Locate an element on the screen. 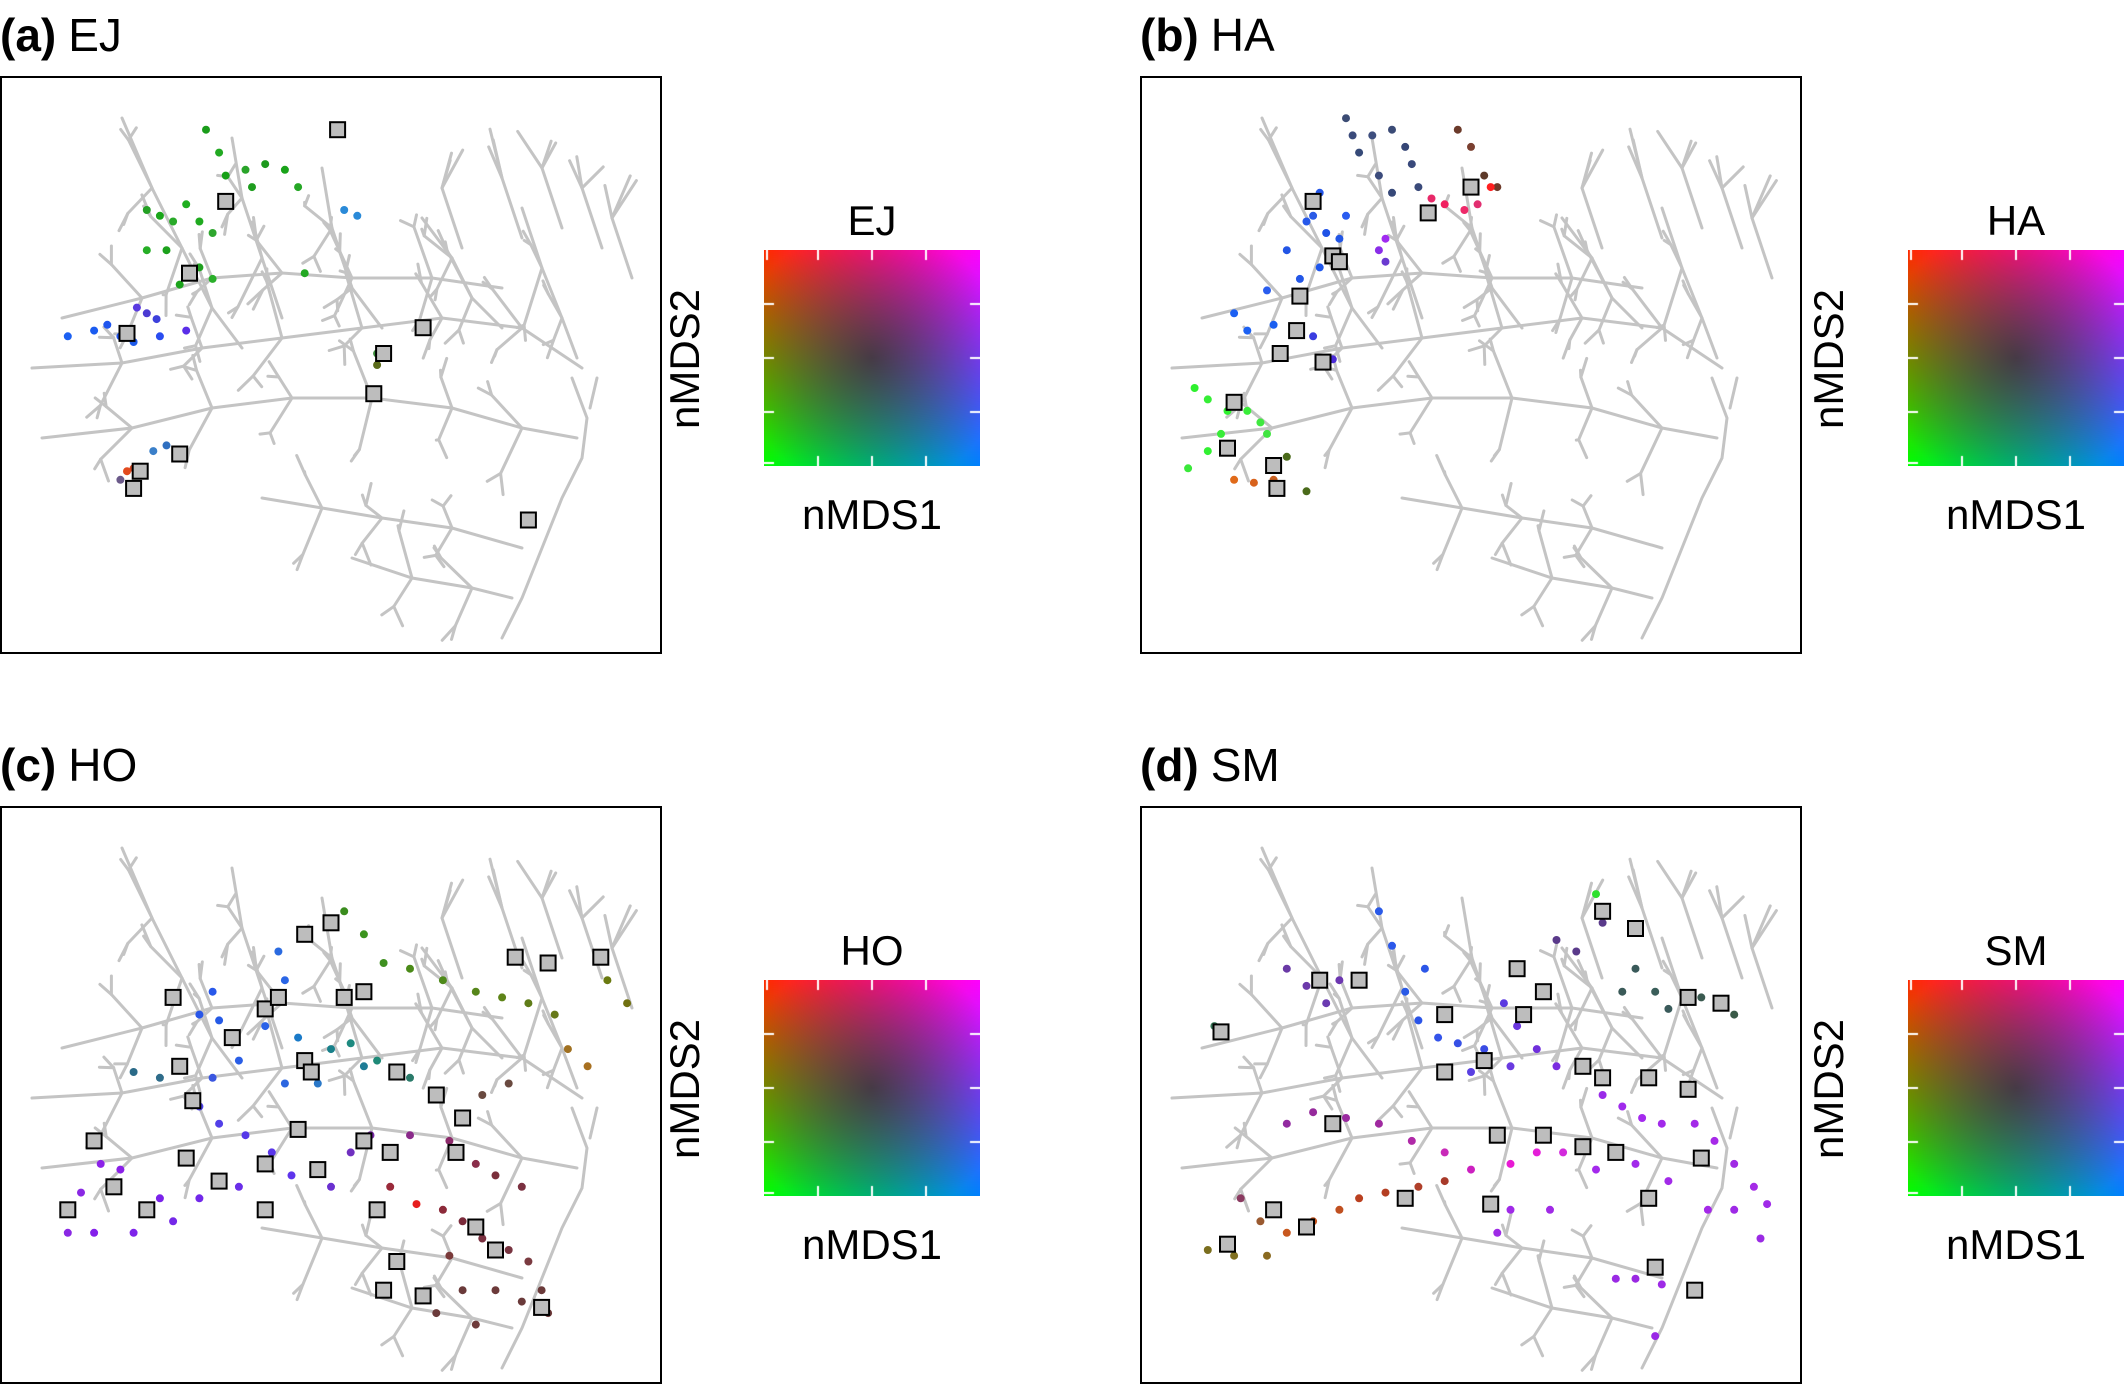  river-network-map is located at coordinates (1474, 378).